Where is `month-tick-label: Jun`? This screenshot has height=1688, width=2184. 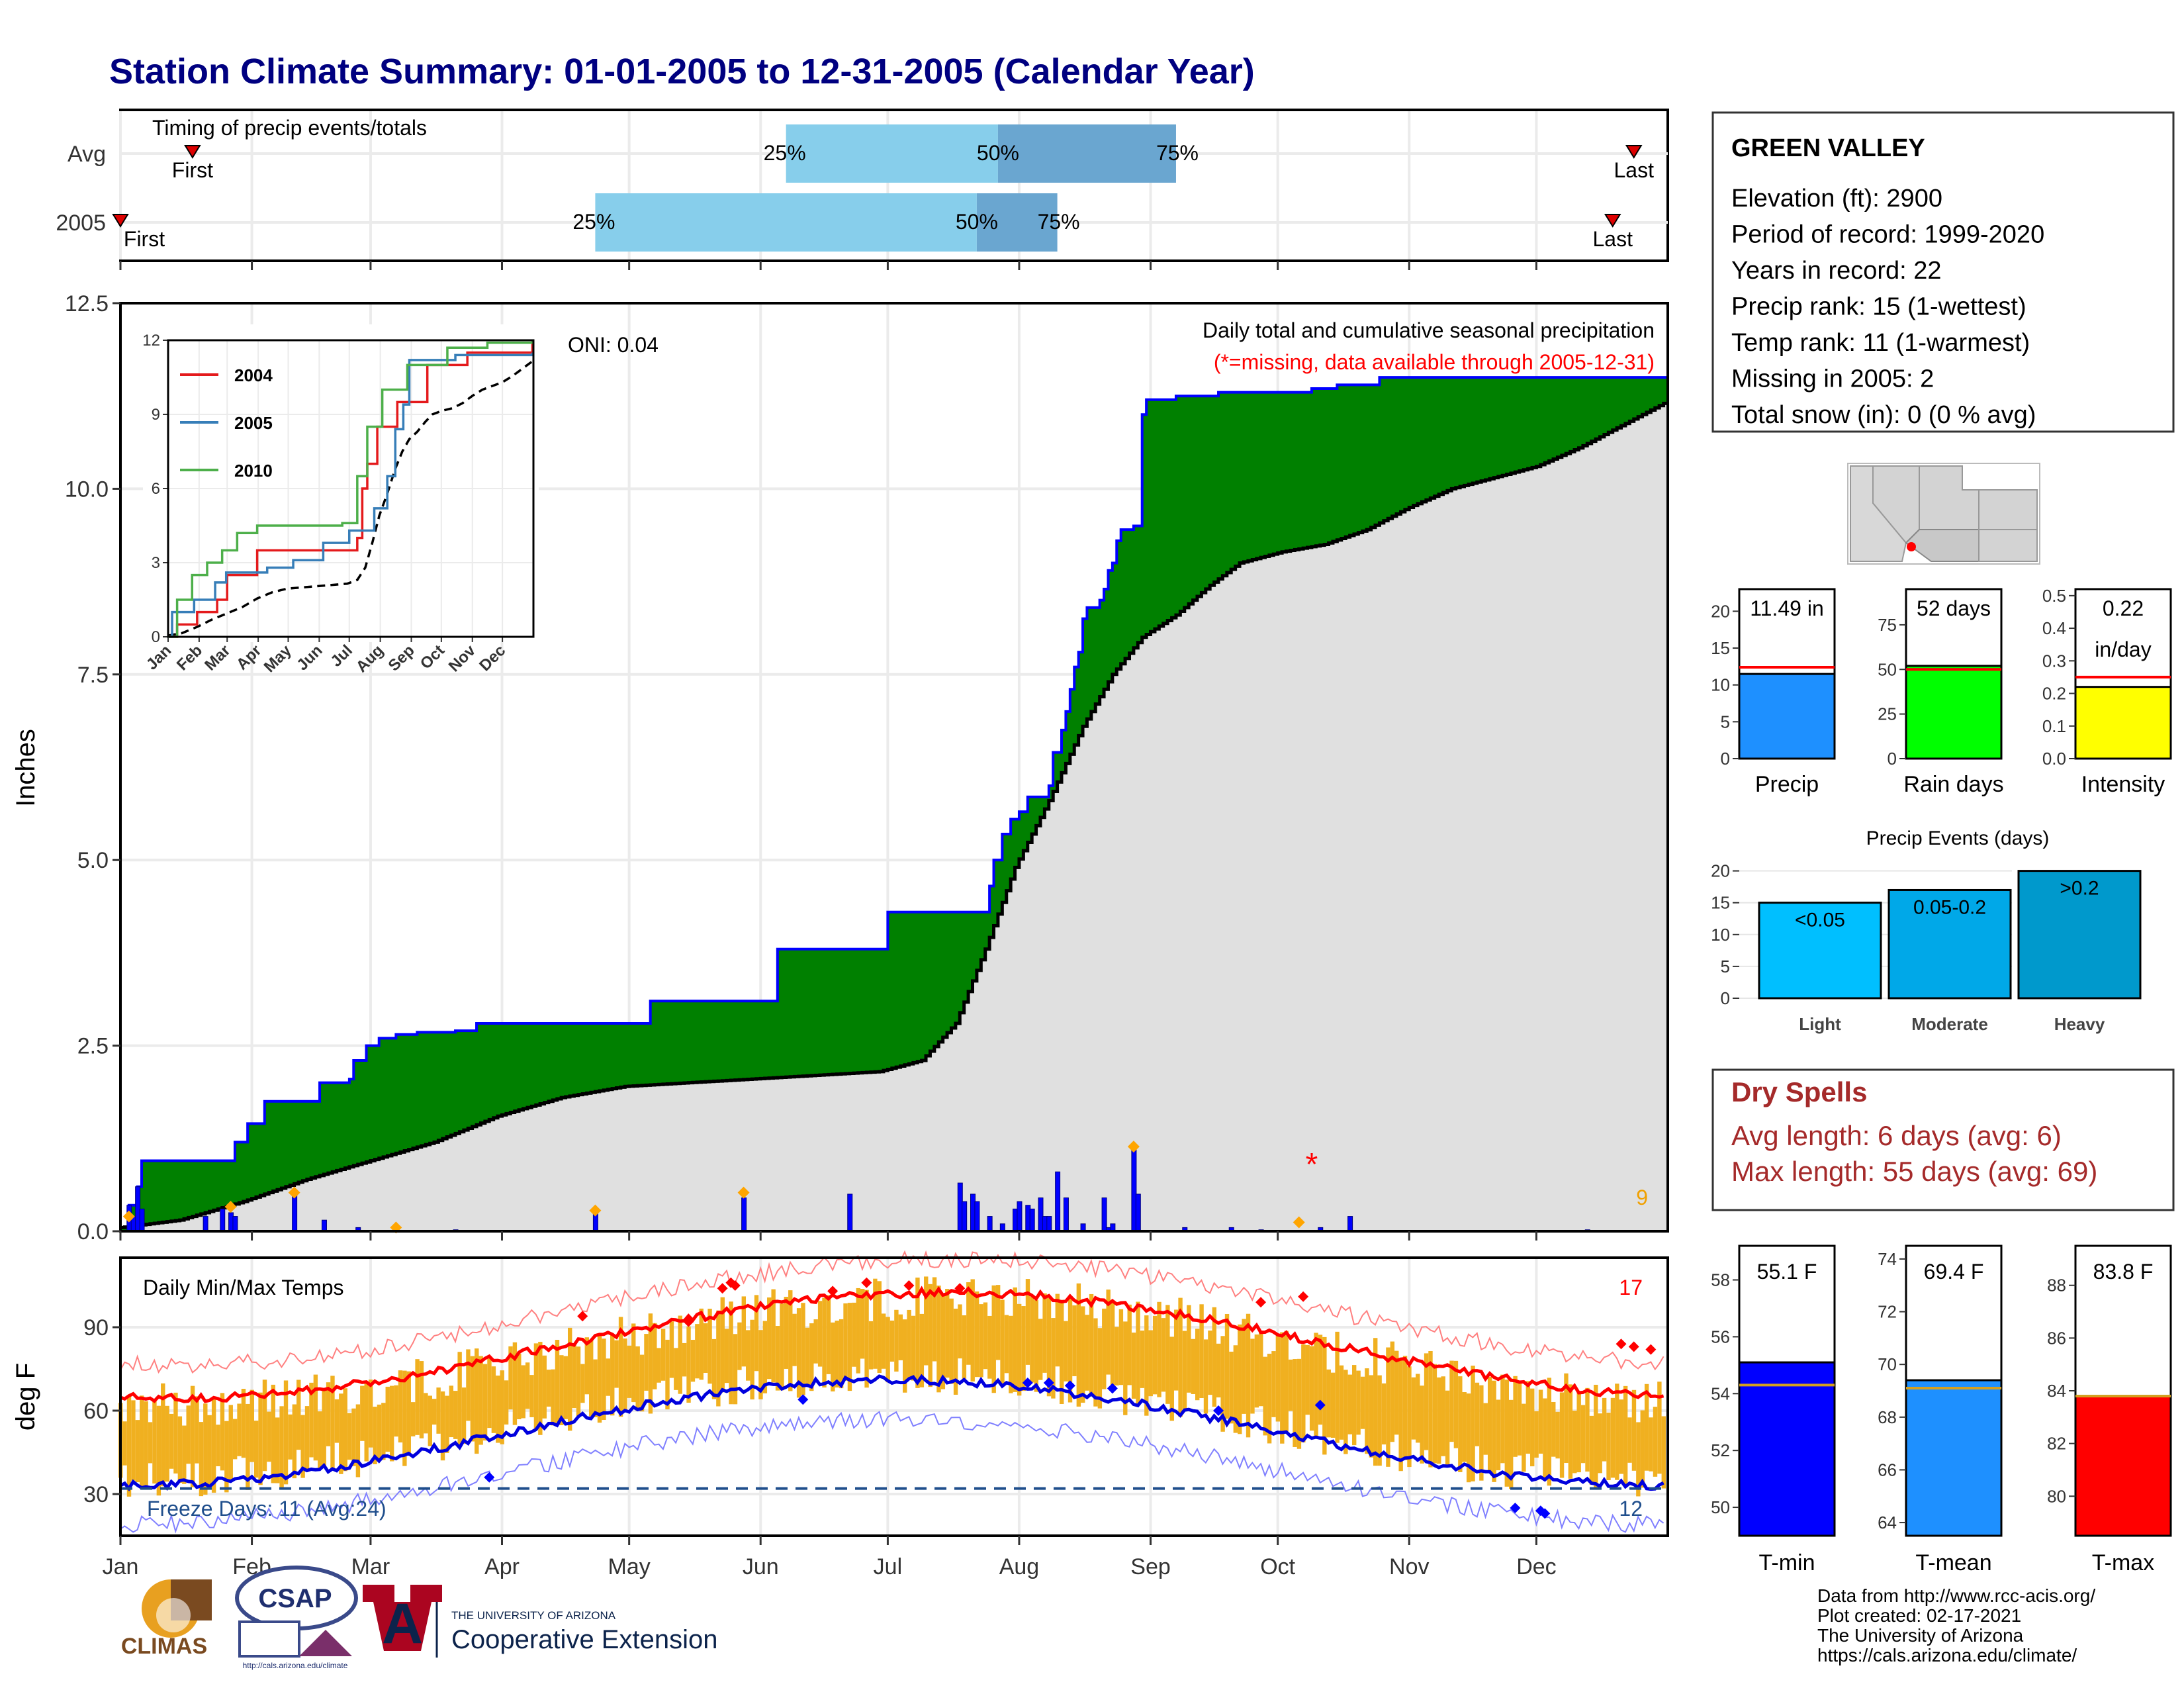 month-tick-label: Jun is located at coordinates (761, 1566).